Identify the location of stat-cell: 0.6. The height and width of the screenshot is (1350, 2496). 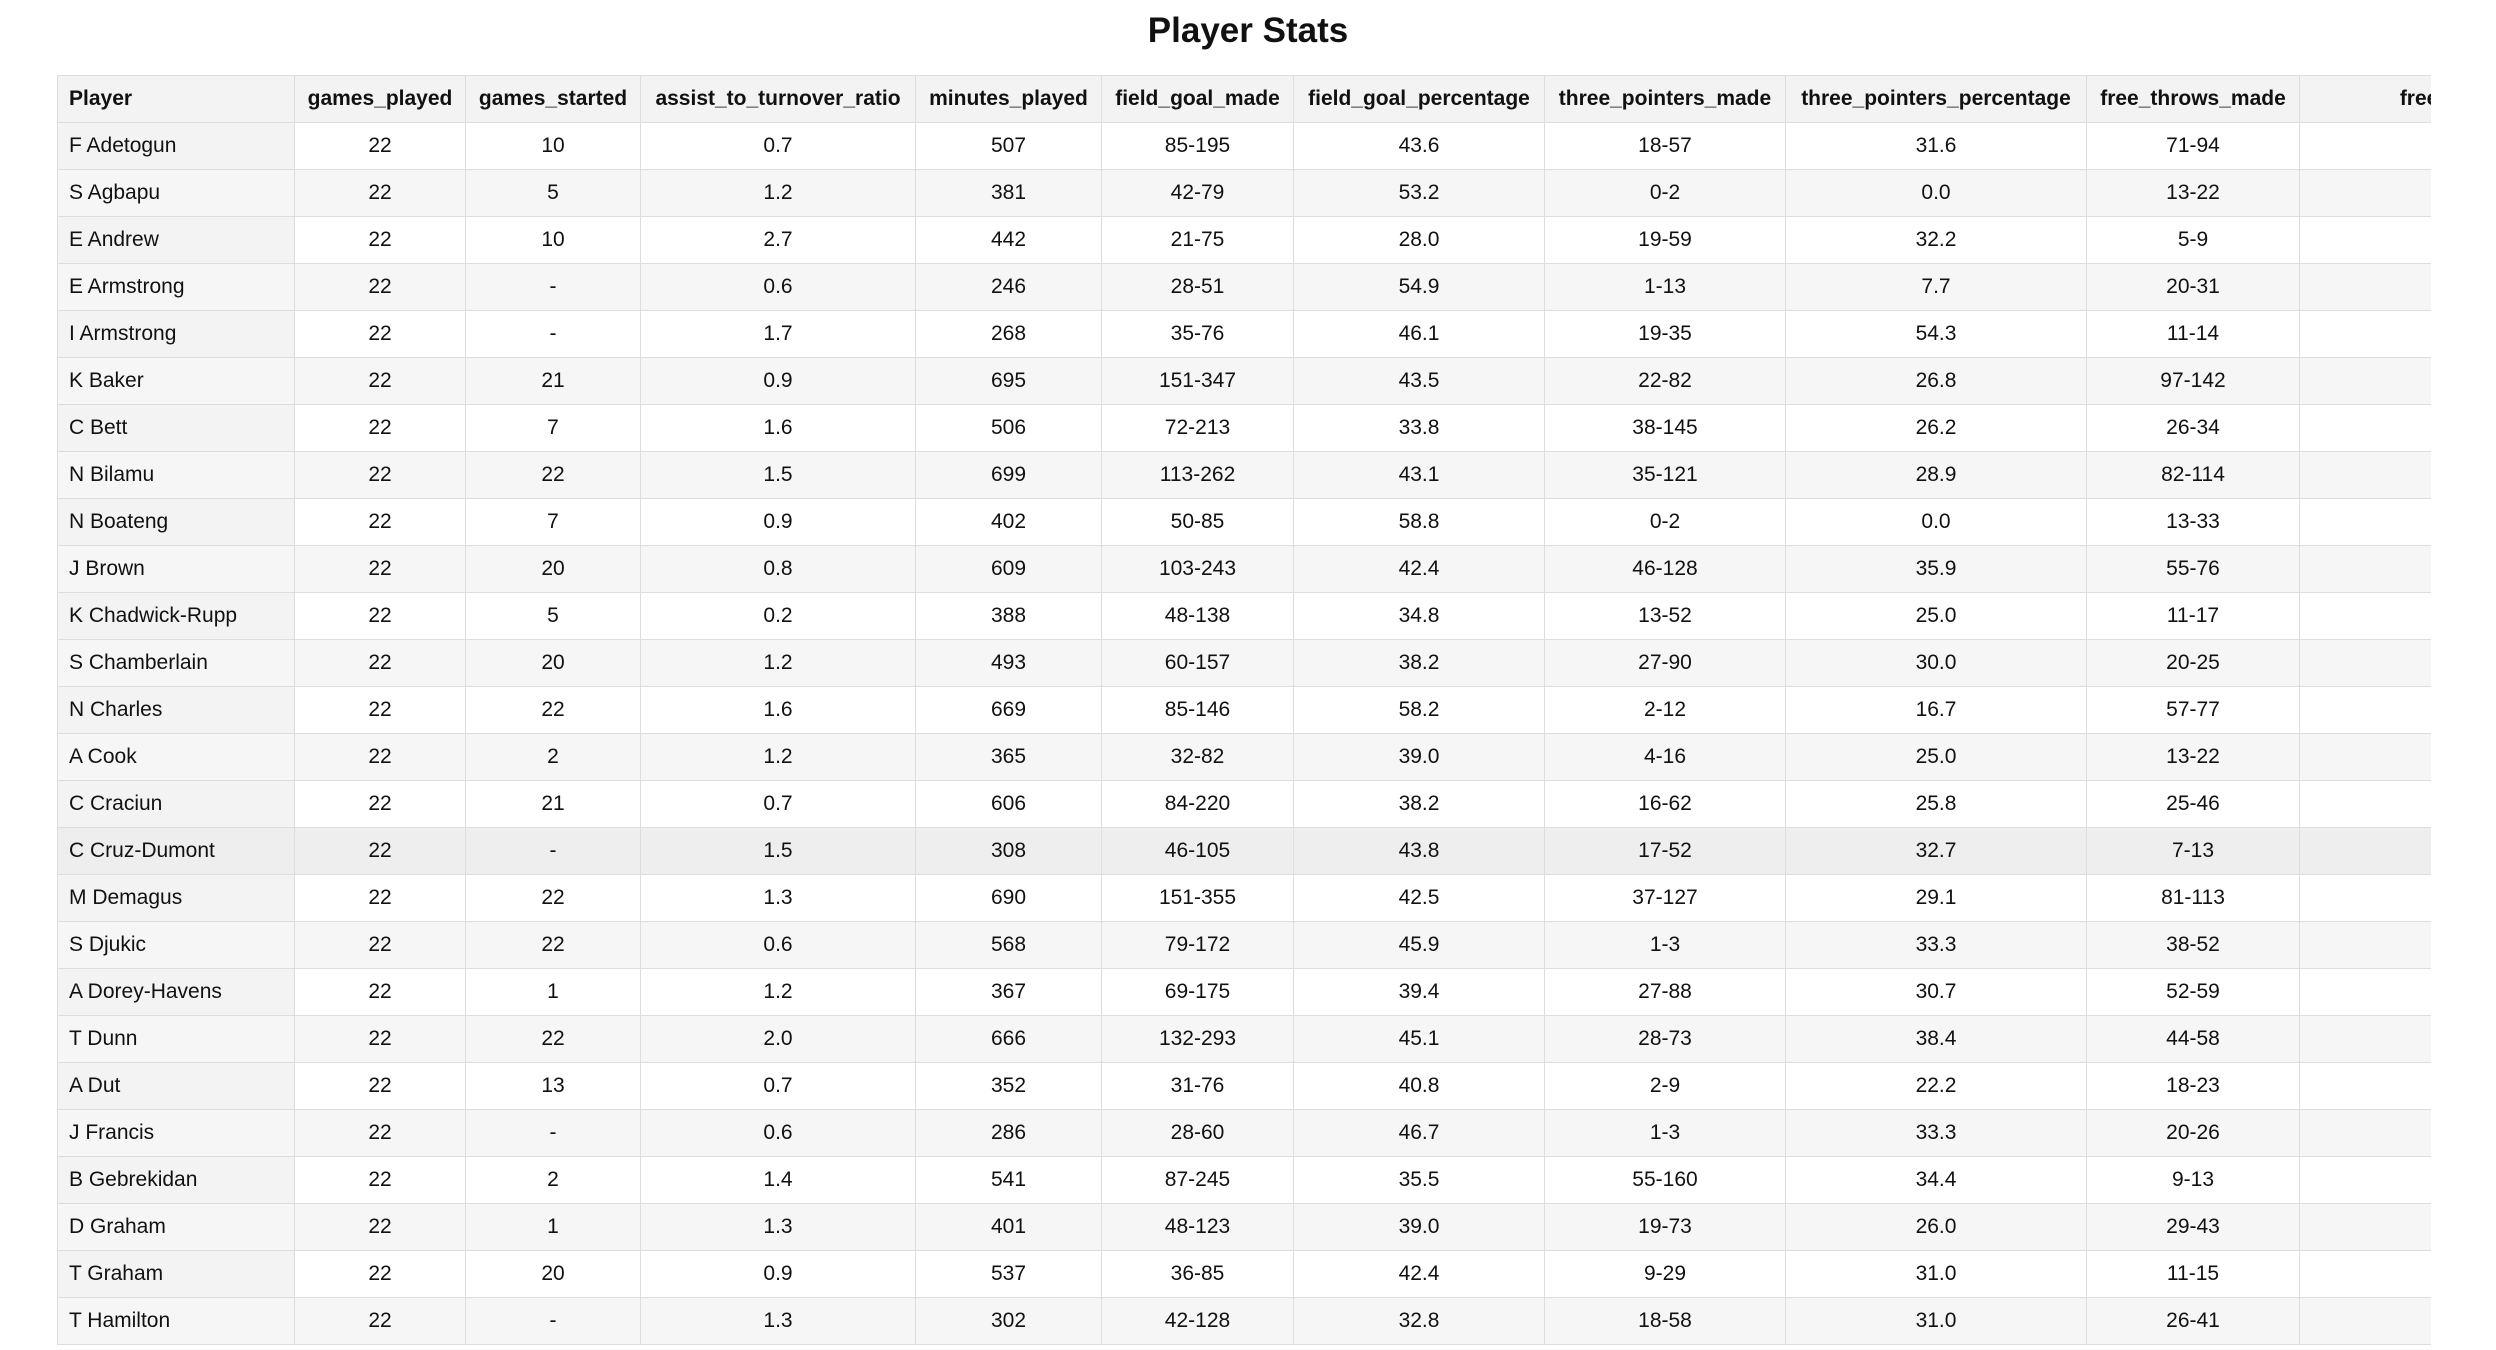
(778, 1133).